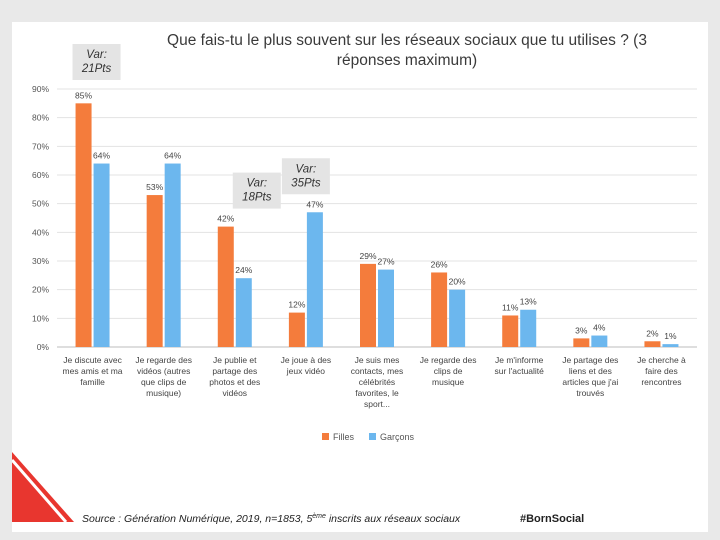  I want to click on legend-label-filles: Filles, so click(344, 437).